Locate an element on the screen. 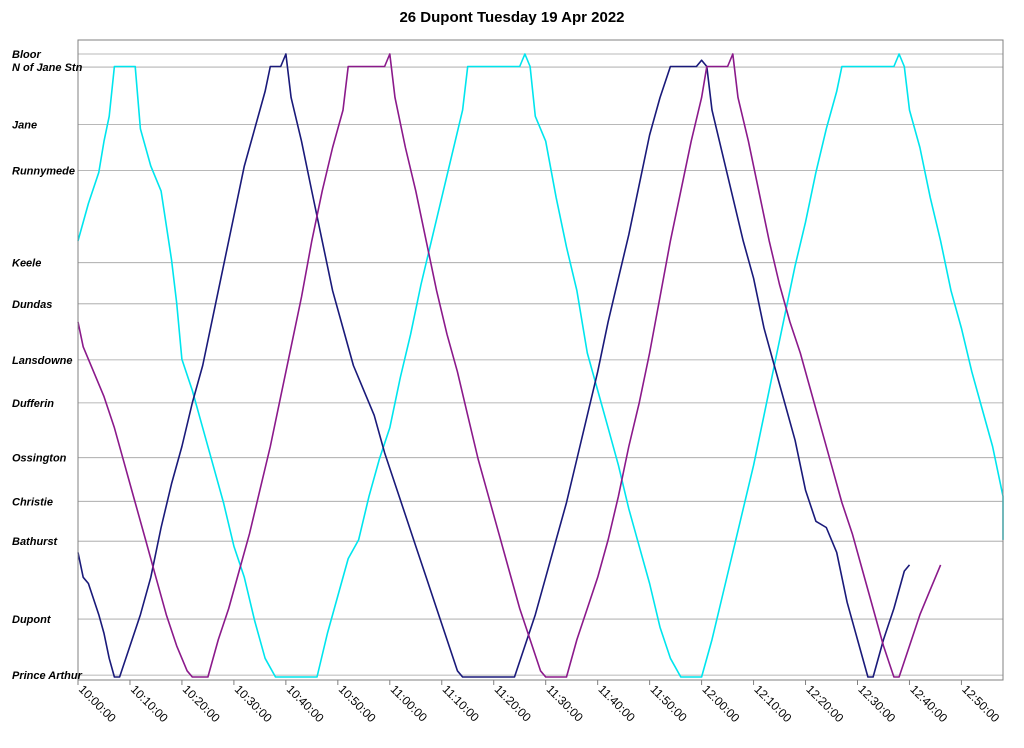 This screenshot has width=1024, height=748. stop-label: Bathurst is located at coordinates (35, 542).